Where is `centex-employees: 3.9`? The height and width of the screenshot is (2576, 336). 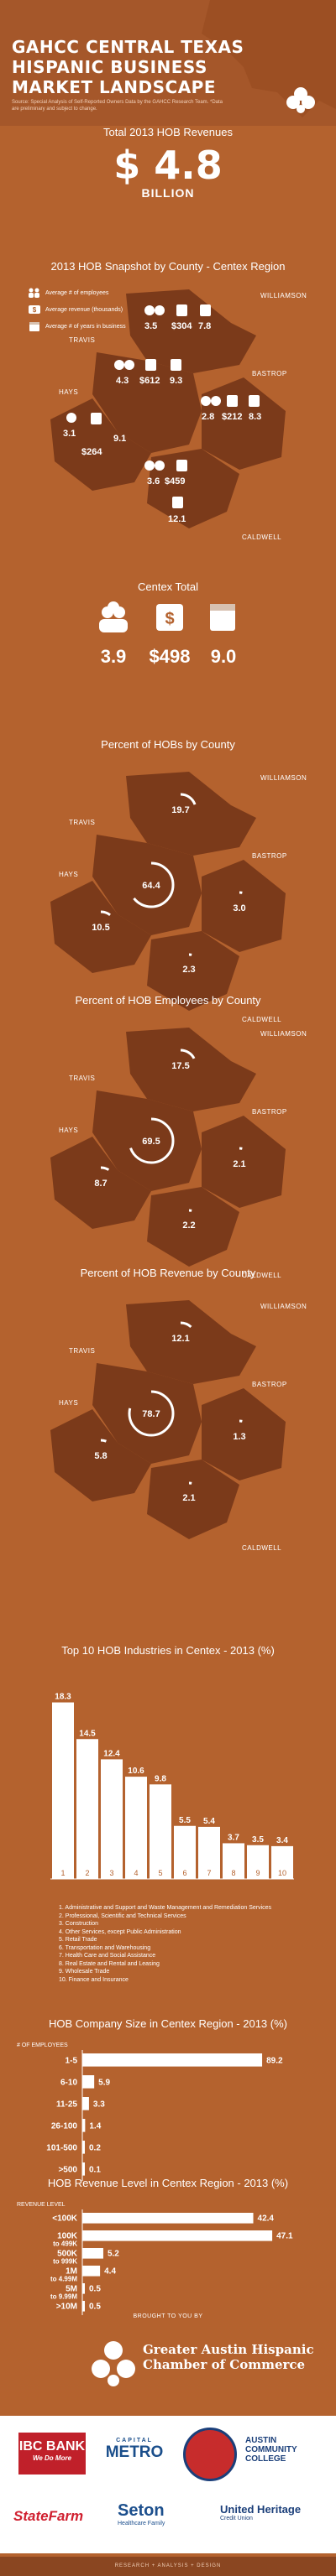 centex-employees: 3.9 is located at coordinates (114, 656).